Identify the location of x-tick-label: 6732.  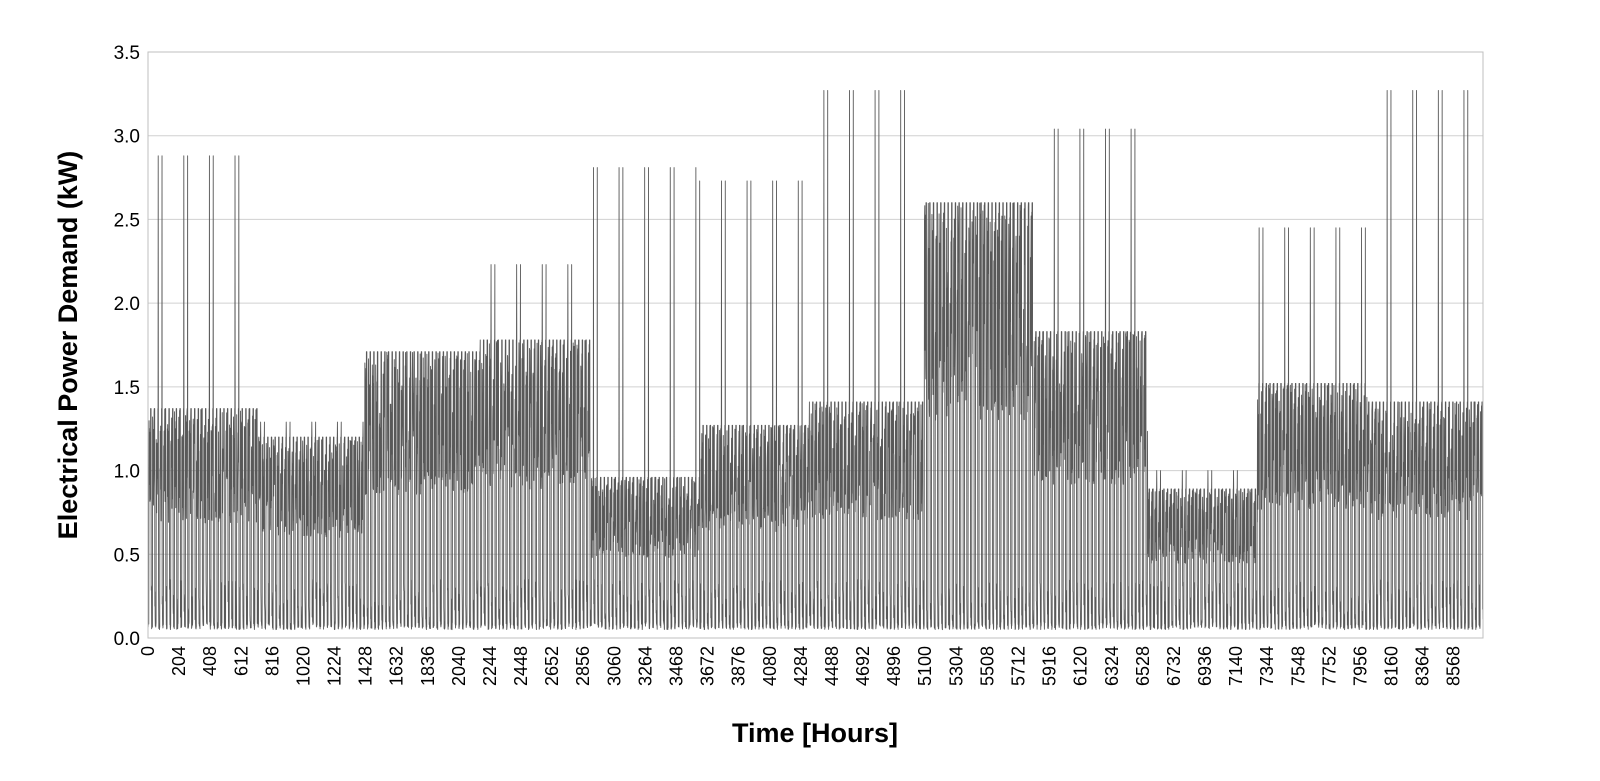
(1174, 666).